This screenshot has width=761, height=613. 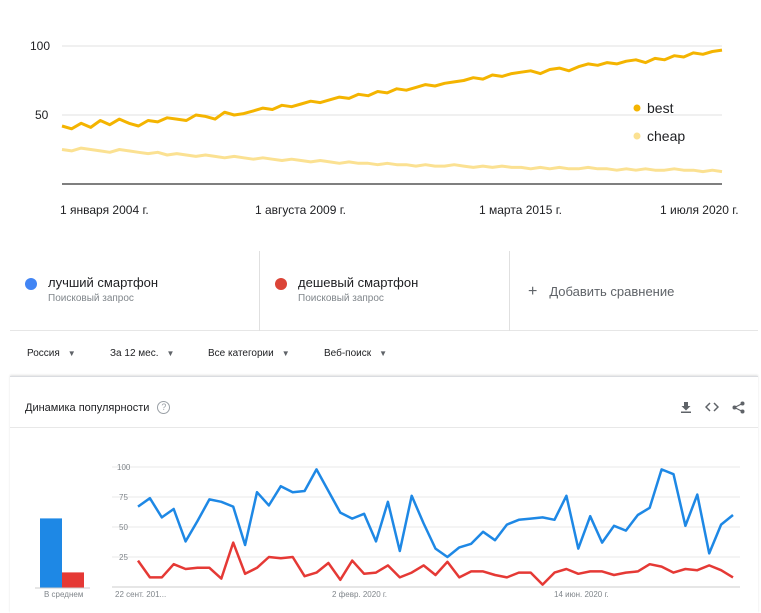 I want to click on help-icon: ?, so click(x=164, y=407).